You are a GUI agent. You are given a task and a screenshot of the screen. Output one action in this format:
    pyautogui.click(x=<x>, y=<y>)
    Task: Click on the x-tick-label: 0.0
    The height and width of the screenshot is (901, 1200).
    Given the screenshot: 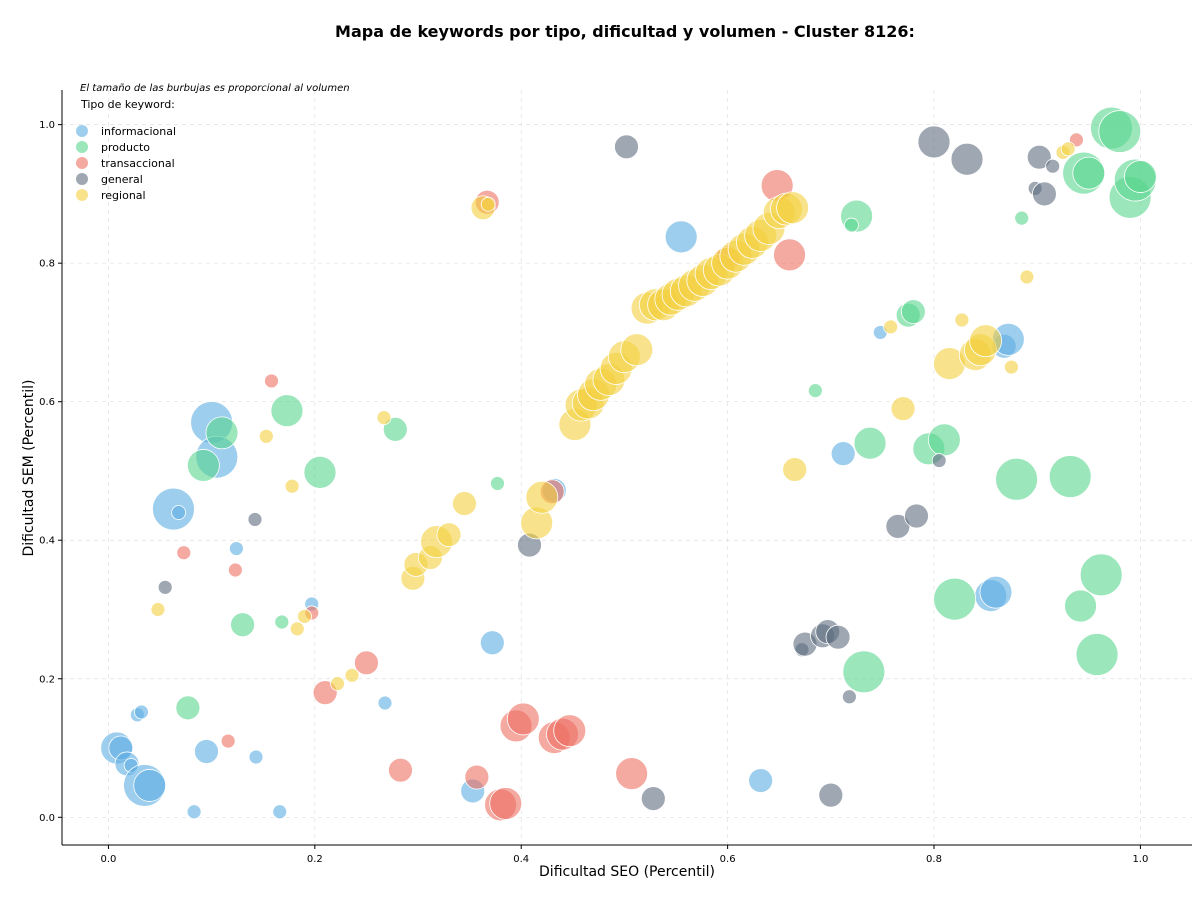 What is the action you would take?
    pyautogui.click(x=108, y=859)
    